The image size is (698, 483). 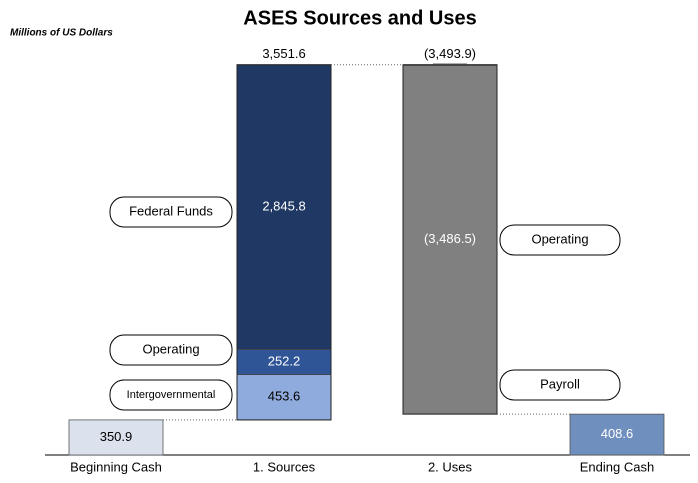 I want to click on value-label: 350.9, so click(x=116, y=436).